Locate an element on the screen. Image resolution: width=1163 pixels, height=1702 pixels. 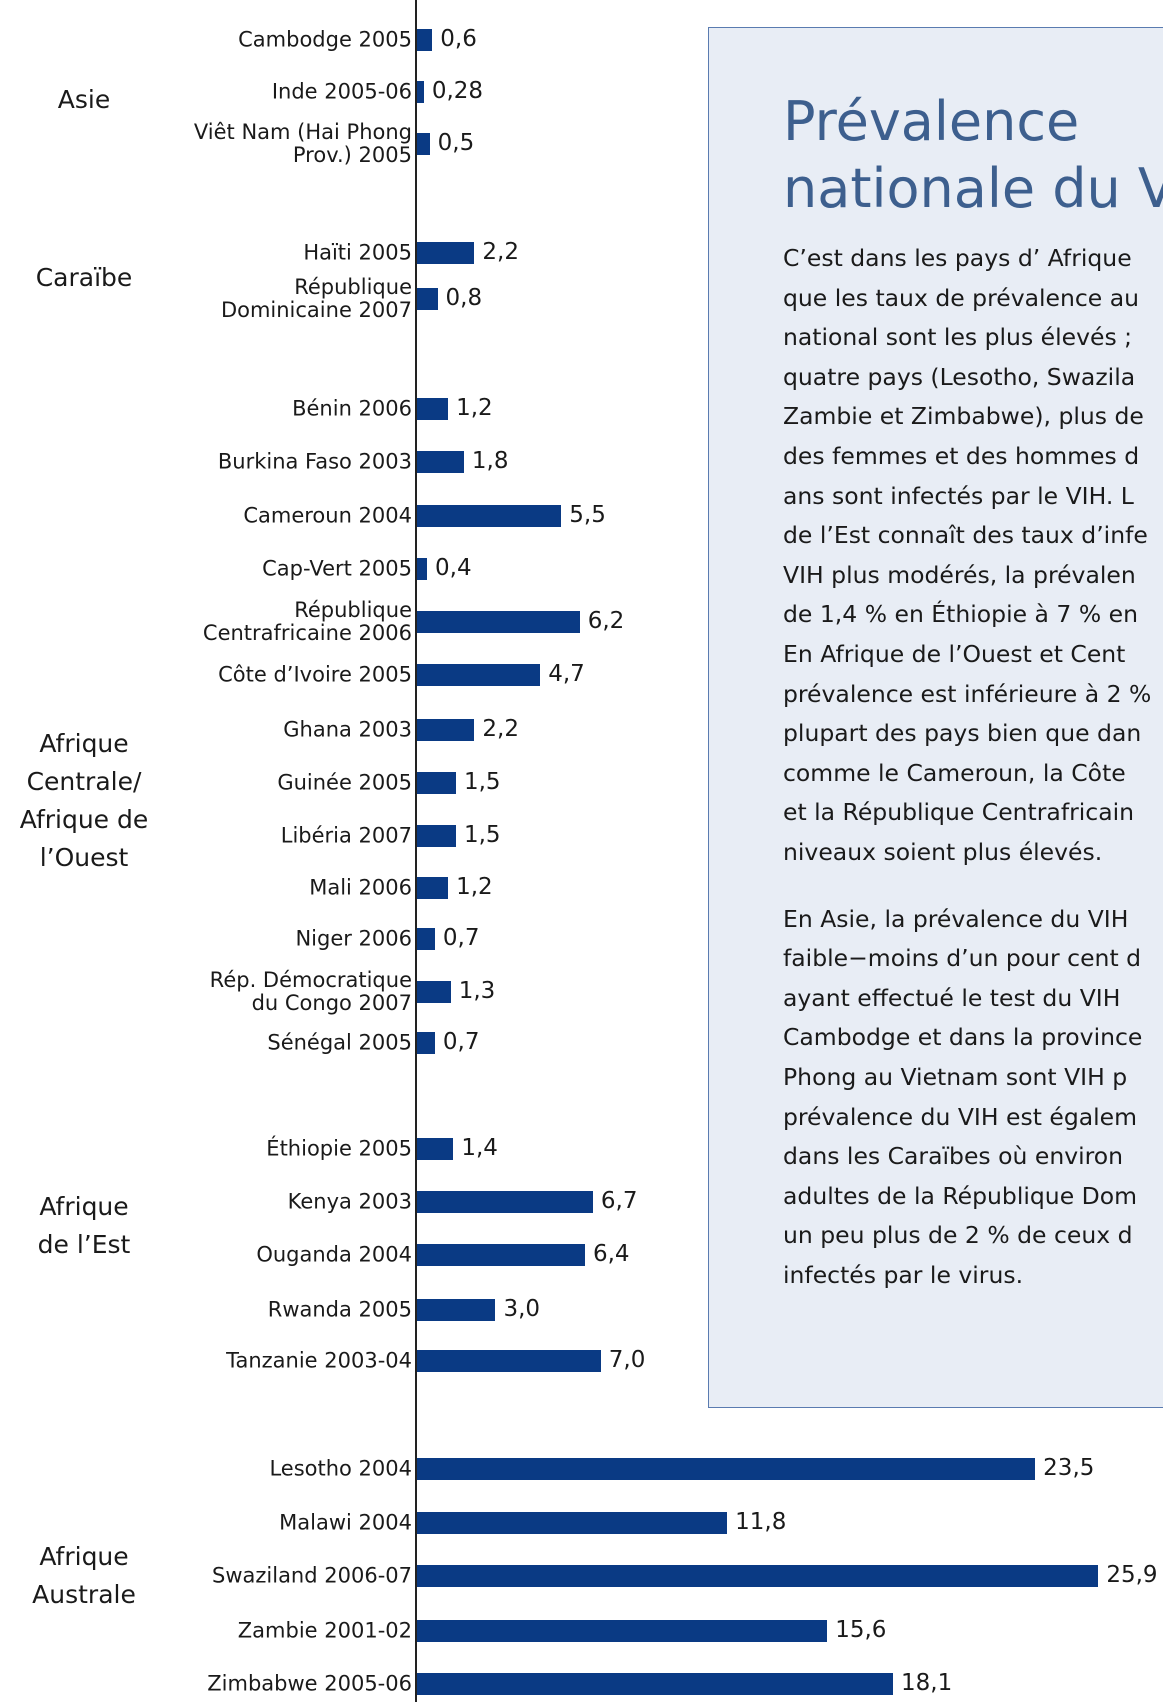
category-label: Libéria 2007 is located at coordinates (346, 835).